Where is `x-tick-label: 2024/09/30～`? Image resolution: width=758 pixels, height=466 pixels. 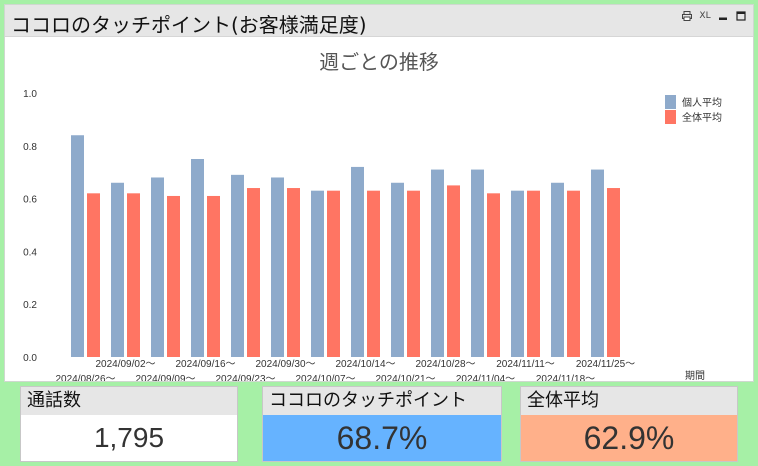
x-tick-label: 2024/09/30～ is located at coordinates (285, 364).